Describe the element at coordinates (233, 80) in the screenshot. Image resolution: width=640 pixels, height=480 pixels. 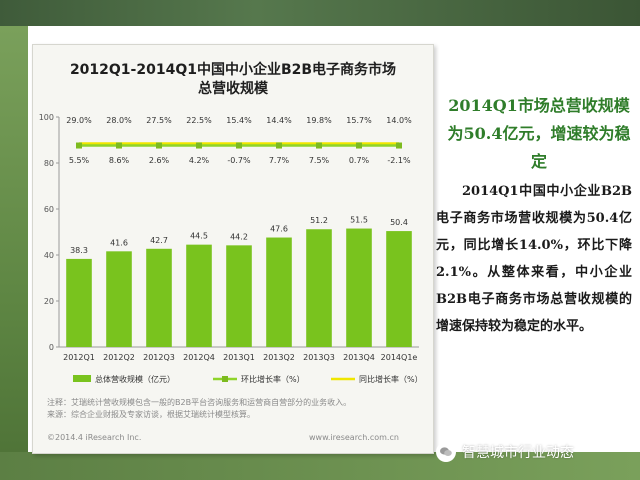
I see `chart-title: 2012Q1-2014Q1中国中小企业B2B电子商务市场 总营收规模` at that location.